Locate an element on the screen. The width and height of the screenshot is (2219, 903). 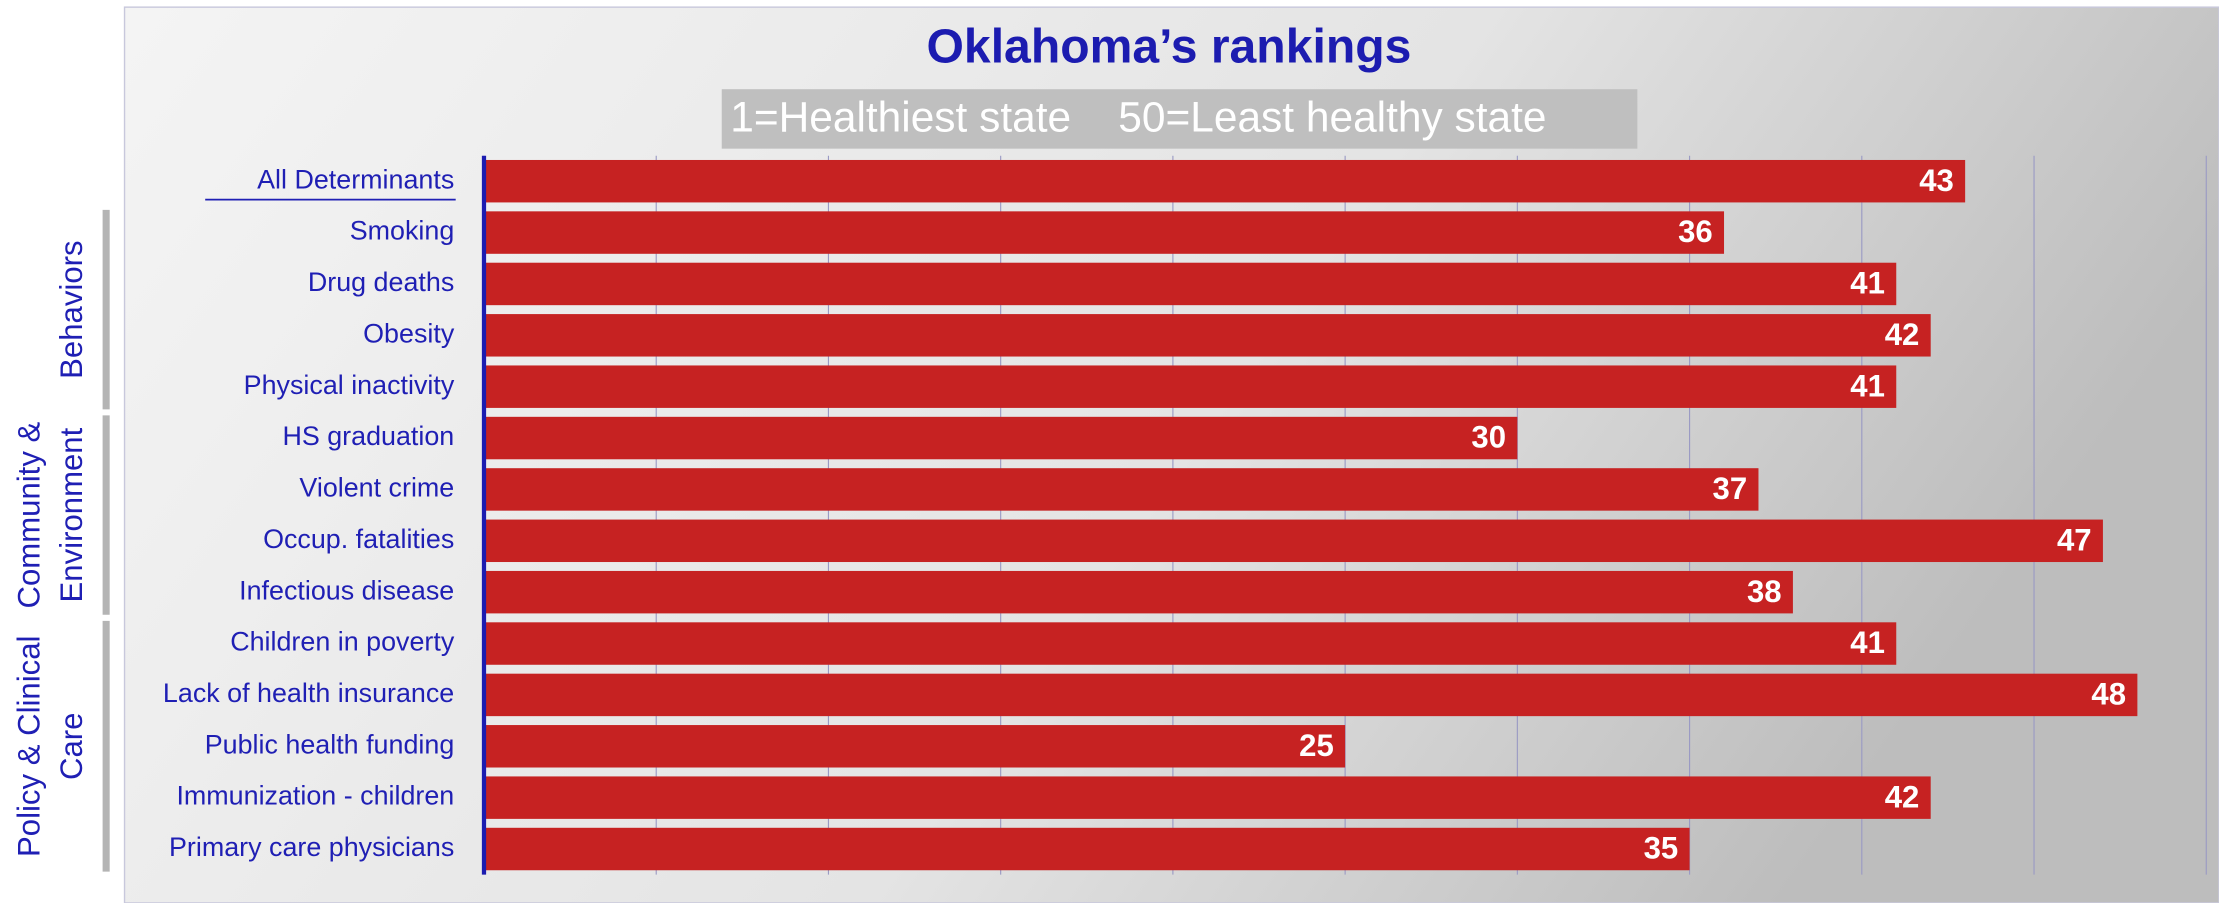
group-label: Care is located at coordinates (71, 746).